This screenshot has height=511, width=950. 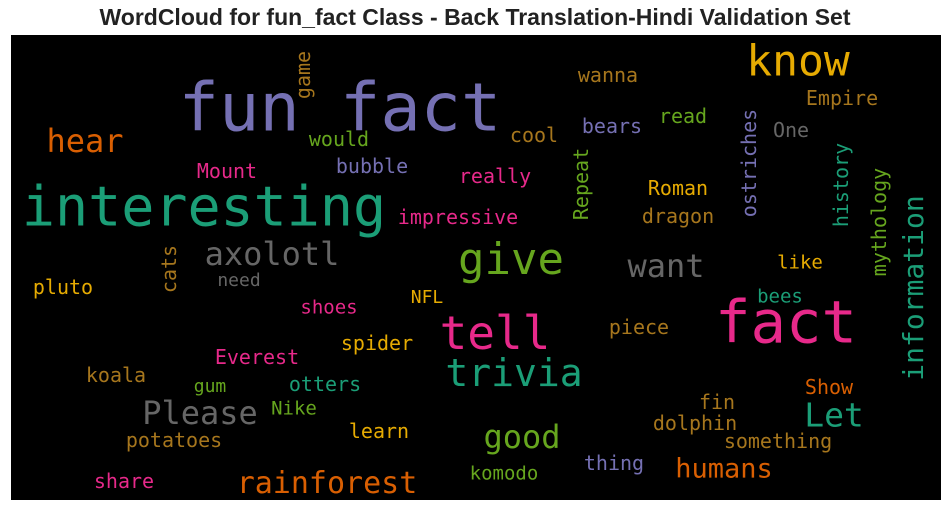 What do you see at coordinates (678, 188) in the screenshot?
I see `word-roman: Roman` at bounding box center [678, 188].